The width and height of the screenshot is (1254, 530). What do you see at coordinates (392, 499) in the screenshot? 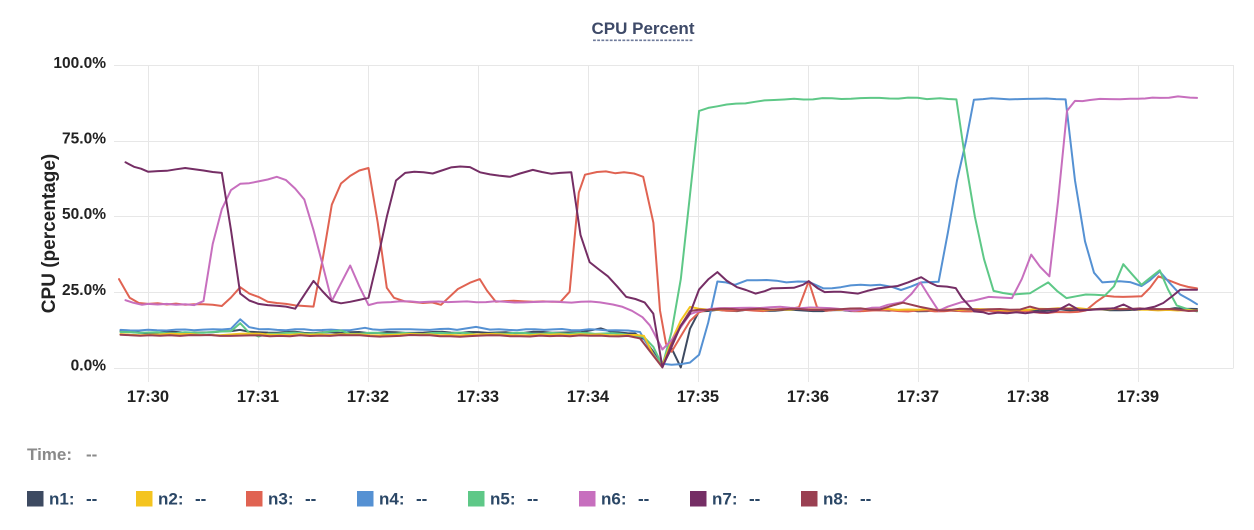
I see `svg-text: n4:` at bounding box center [392, 499].